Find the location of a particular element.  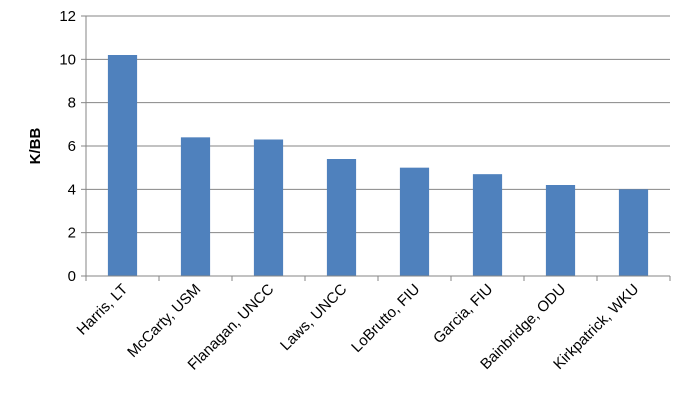

x-tick-label: Laws, UNCC is located at coordinates (313, 317).